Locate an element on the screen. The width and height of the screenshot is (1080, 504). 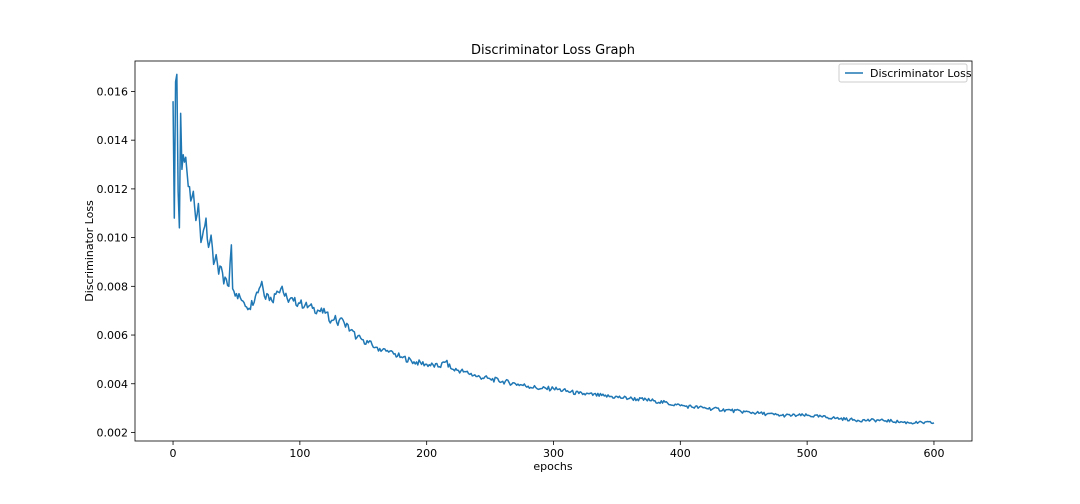
y-tick-label: 0.008 is located at coordinates (113, 286).